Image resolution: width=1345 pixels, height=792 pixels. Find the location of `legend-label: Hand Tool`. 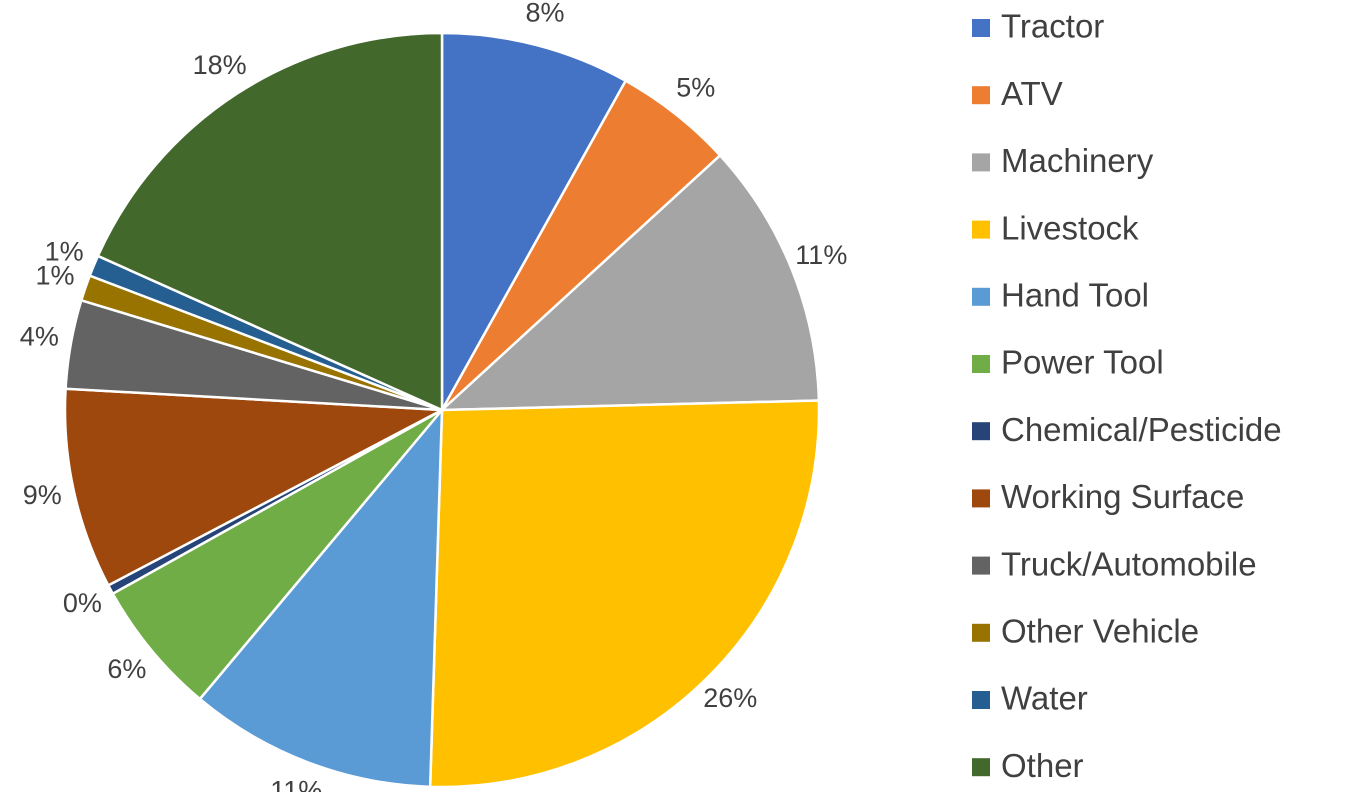

legend-label: Hand Tool is located at coordinates (1075, 295).